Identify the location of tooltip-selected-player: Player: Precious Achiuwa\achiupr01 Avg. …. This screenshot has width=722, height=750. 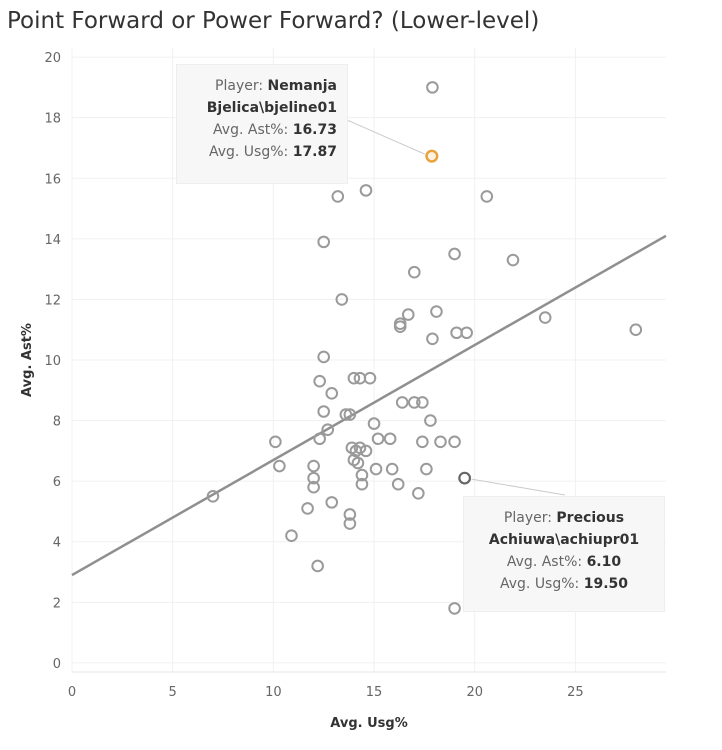
(564, 554).